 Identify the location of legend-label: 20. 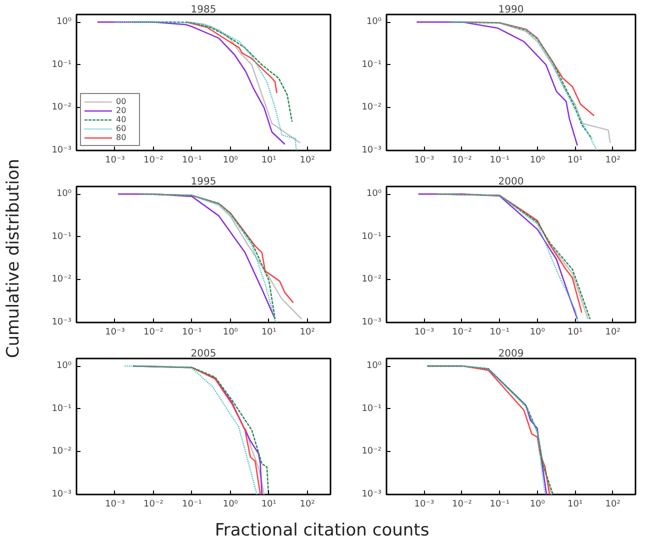
(122, 110).